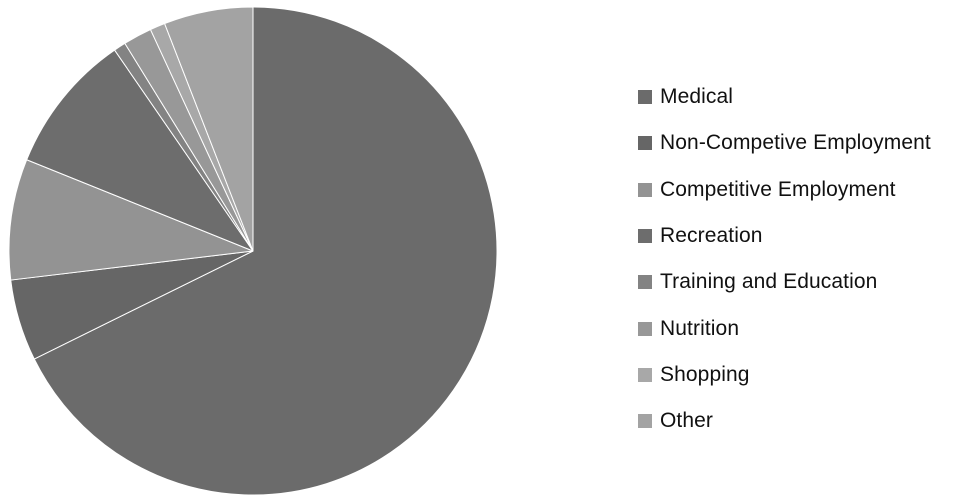  Describe the element at coordinates (711, 236) in the screenshot. I see `legend-label: Recreation` at that location.